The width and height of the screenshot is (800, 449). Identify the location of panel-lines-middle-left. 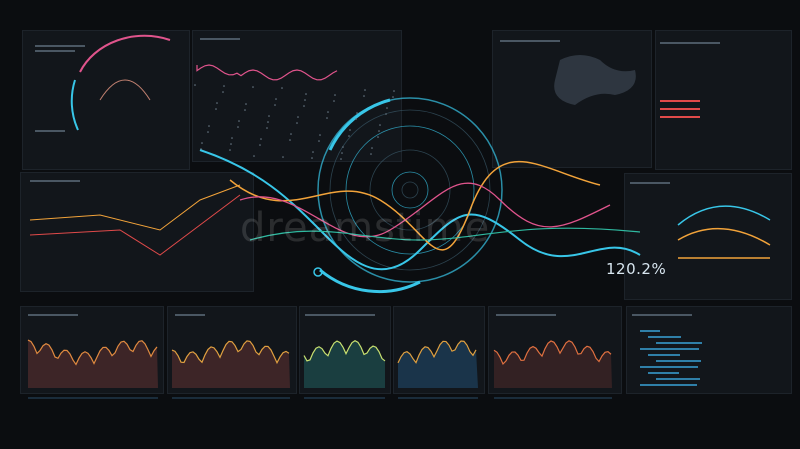
(137, 232).